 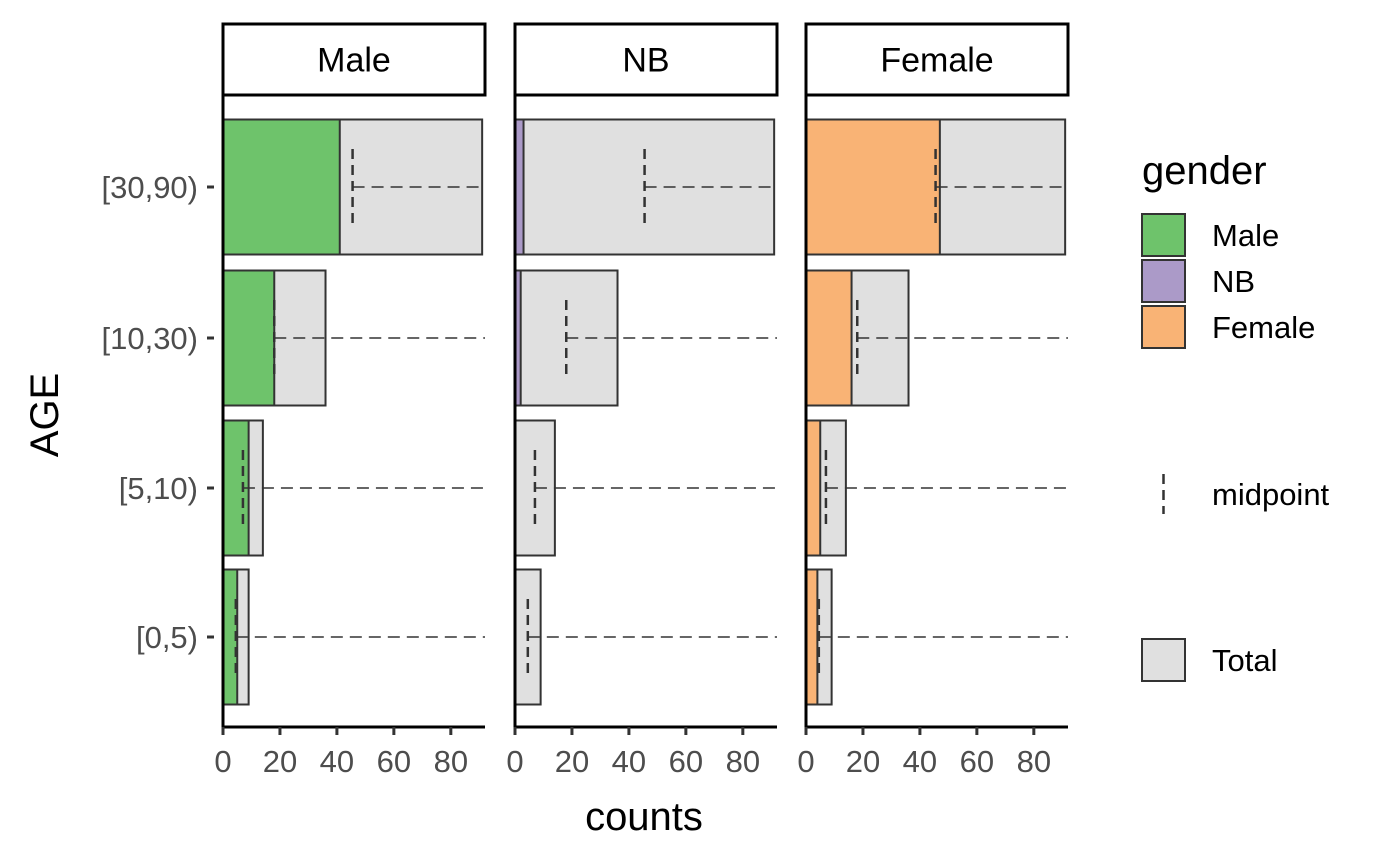 I want to click on legend-label-female: Female, so click(x=1263, y=327).